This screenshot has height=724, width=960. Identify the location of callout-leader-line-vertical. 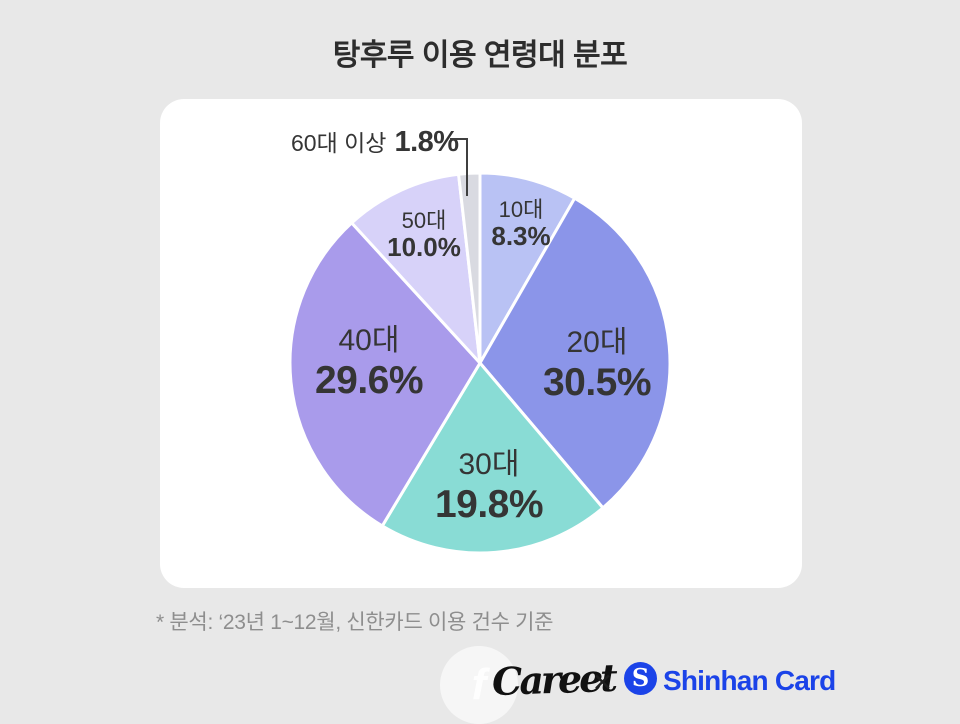
(467, 167).